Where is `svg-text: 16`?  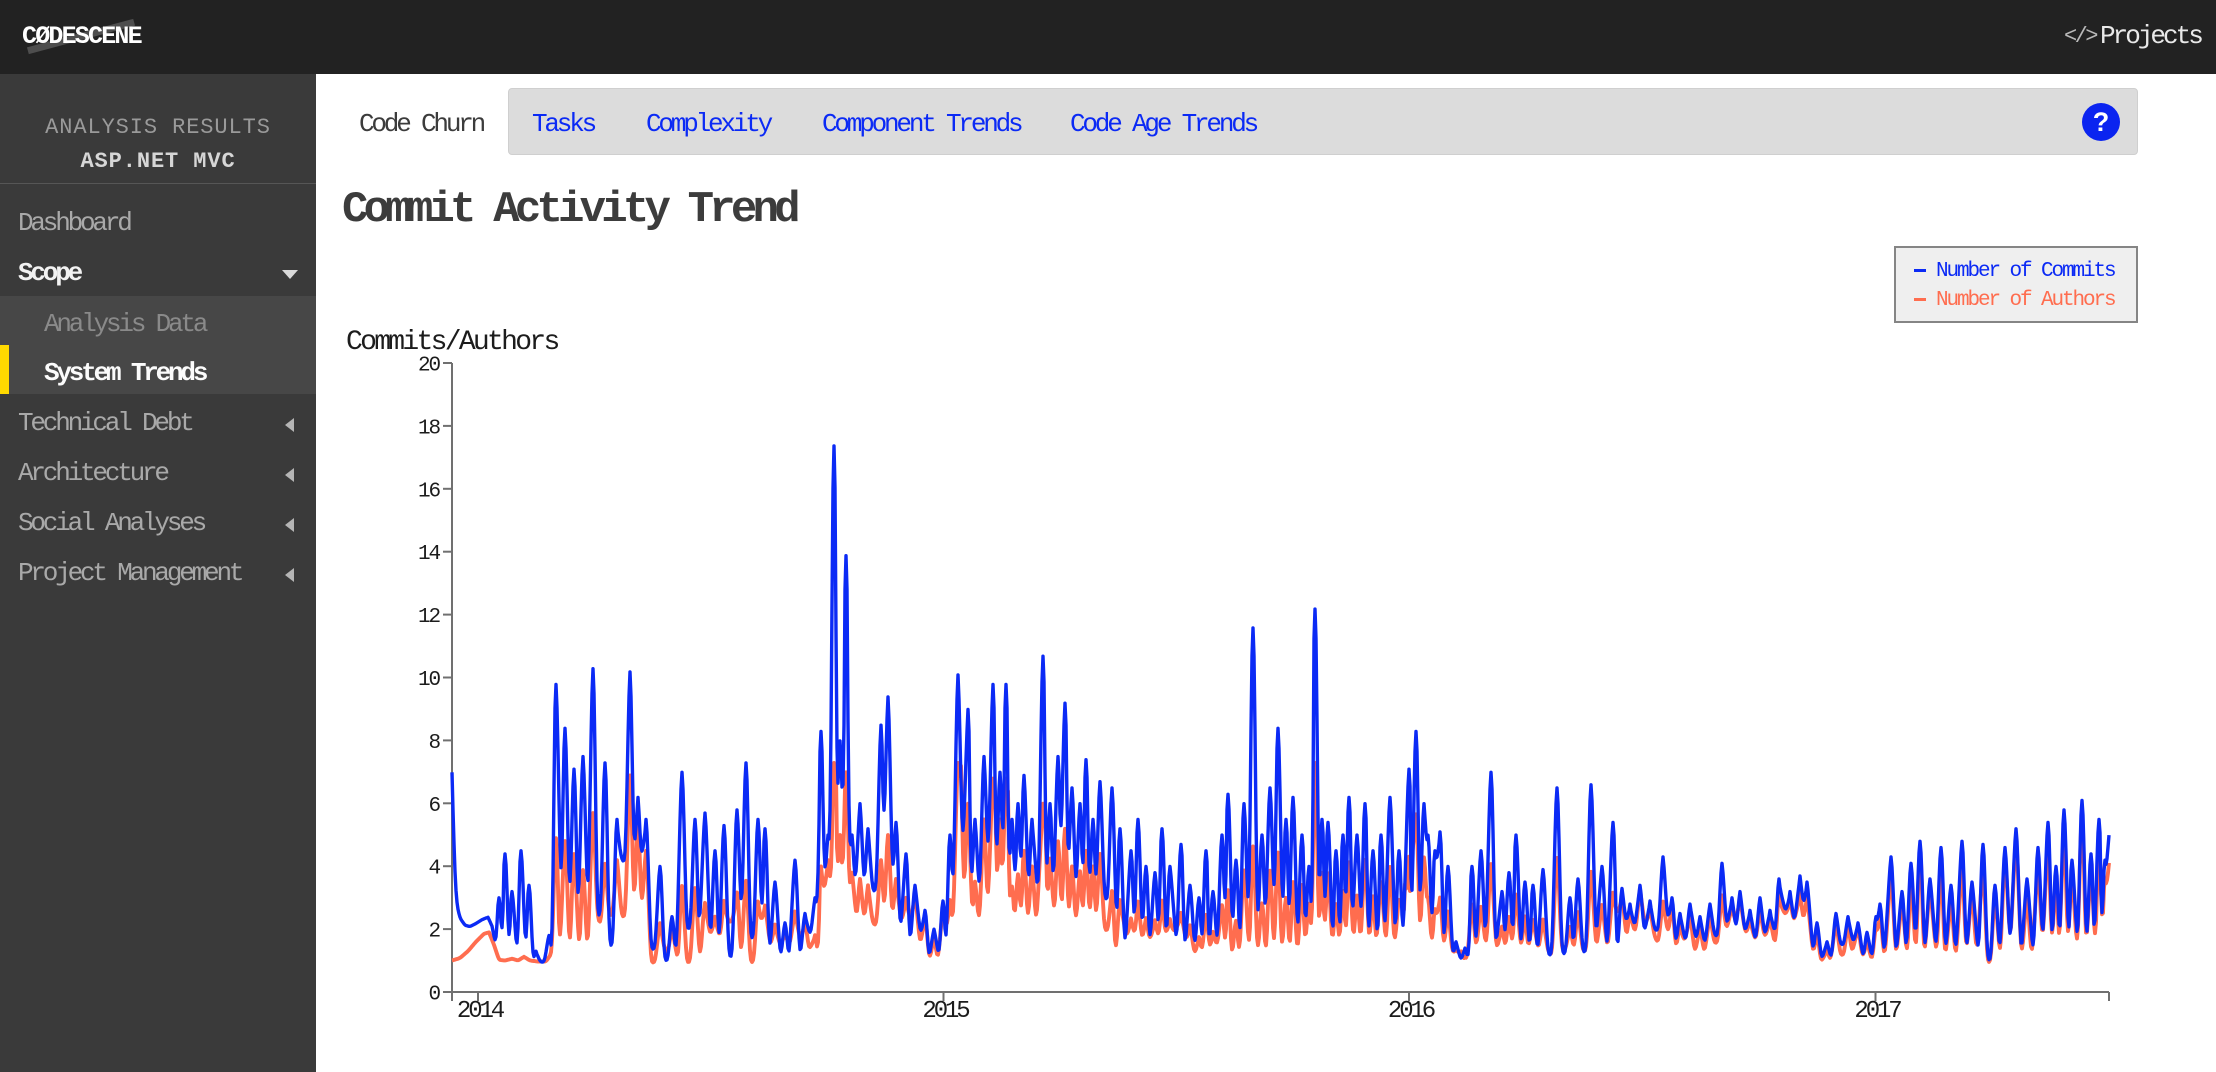 svg-text: 16 is located at coordinates (429, 491).